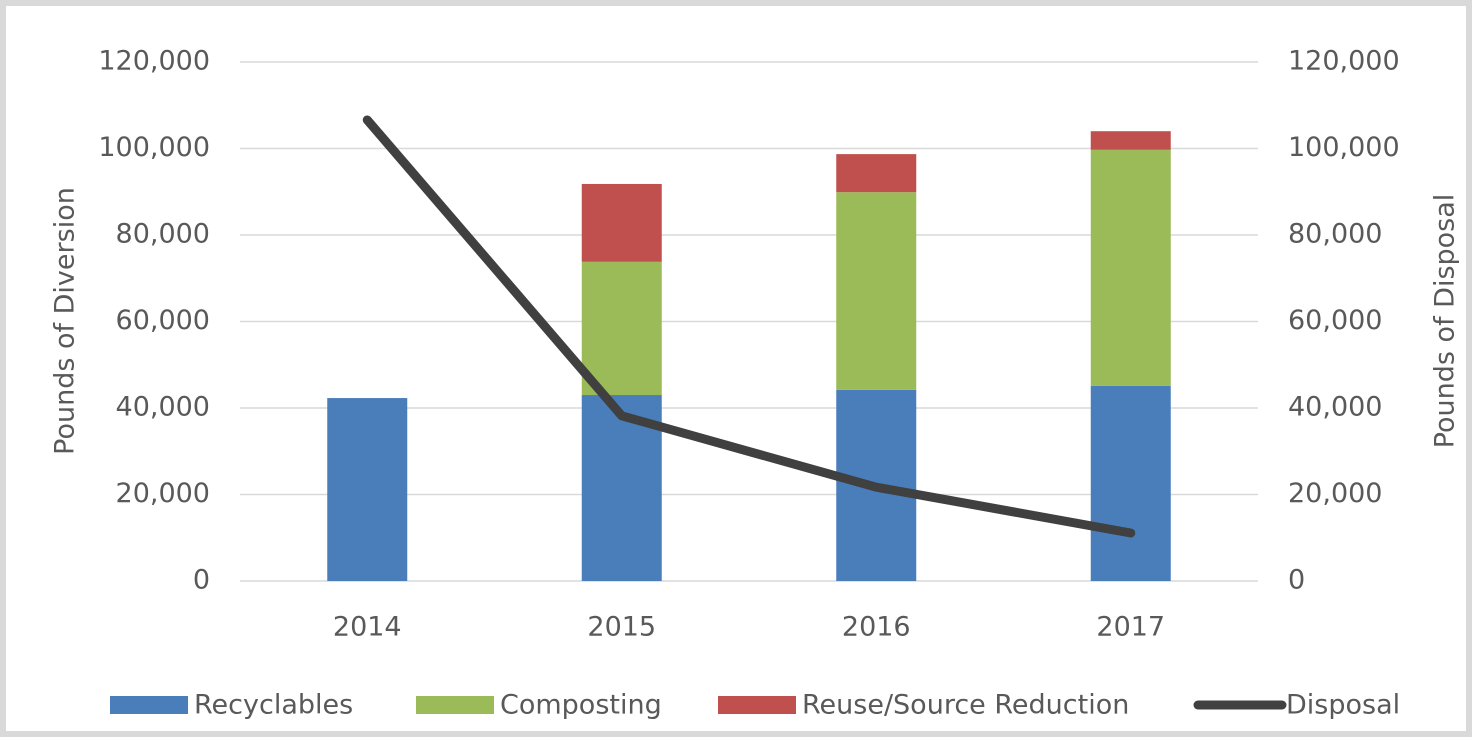 Image resolution: width=1472 pixels, height=737 pixels. Describe the element at coordinates (965, 705) in the screenshot. I see `legend-label: Reuse/Source Reduction` at that location.